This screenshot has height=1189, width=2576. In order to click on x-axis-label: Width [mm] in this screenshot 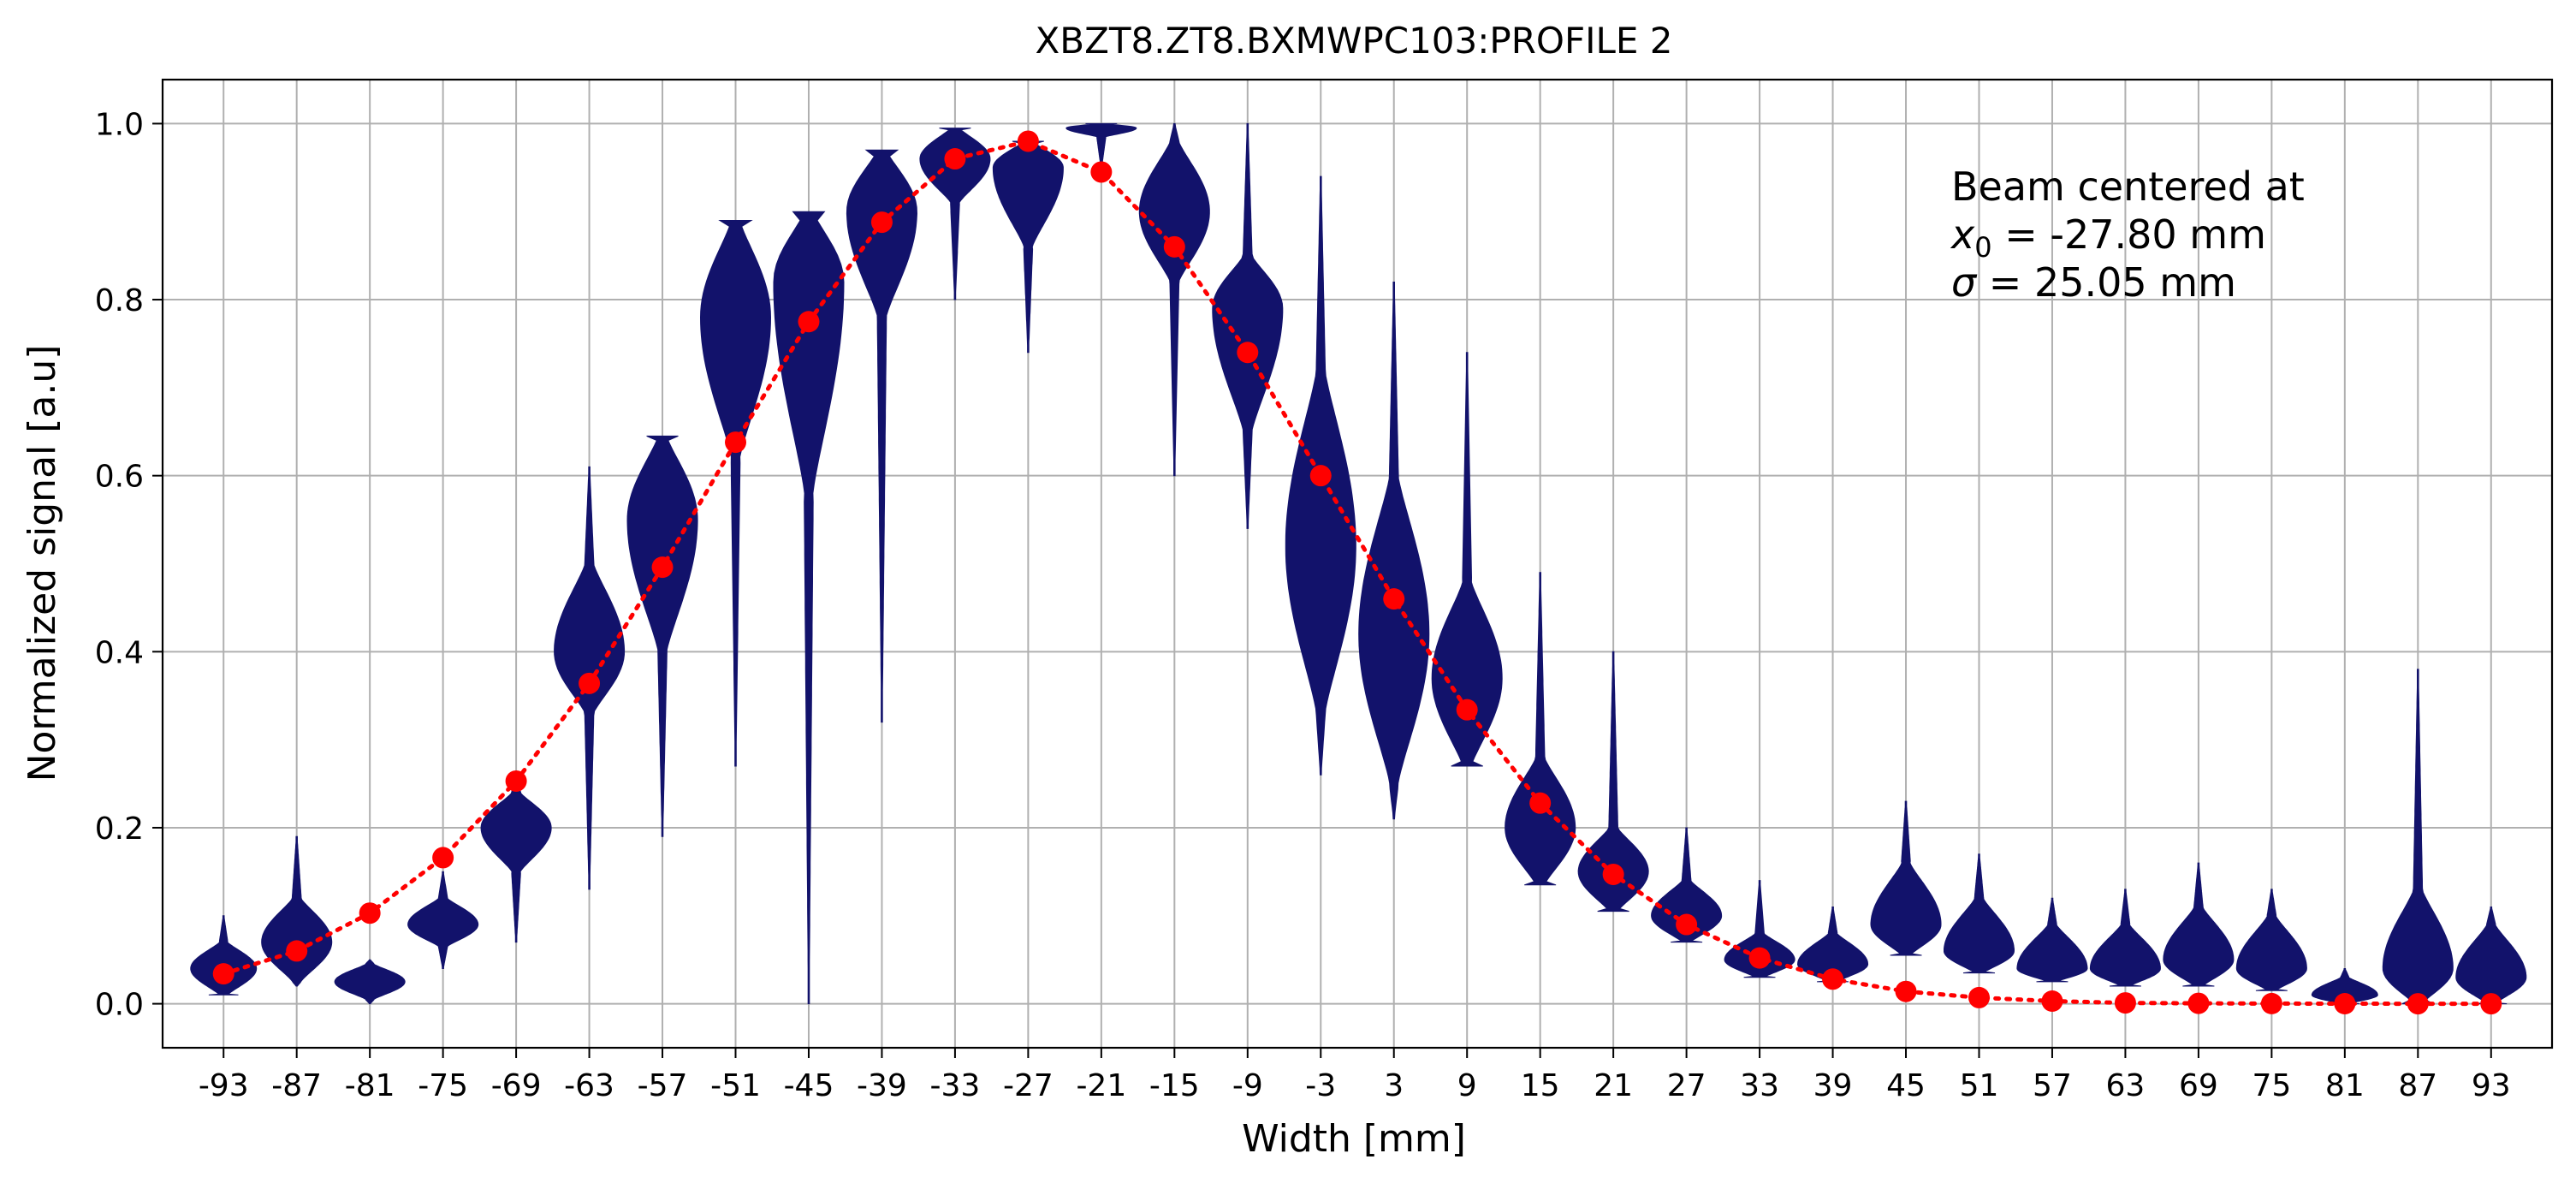, I will do `click(1354, 1139)`.